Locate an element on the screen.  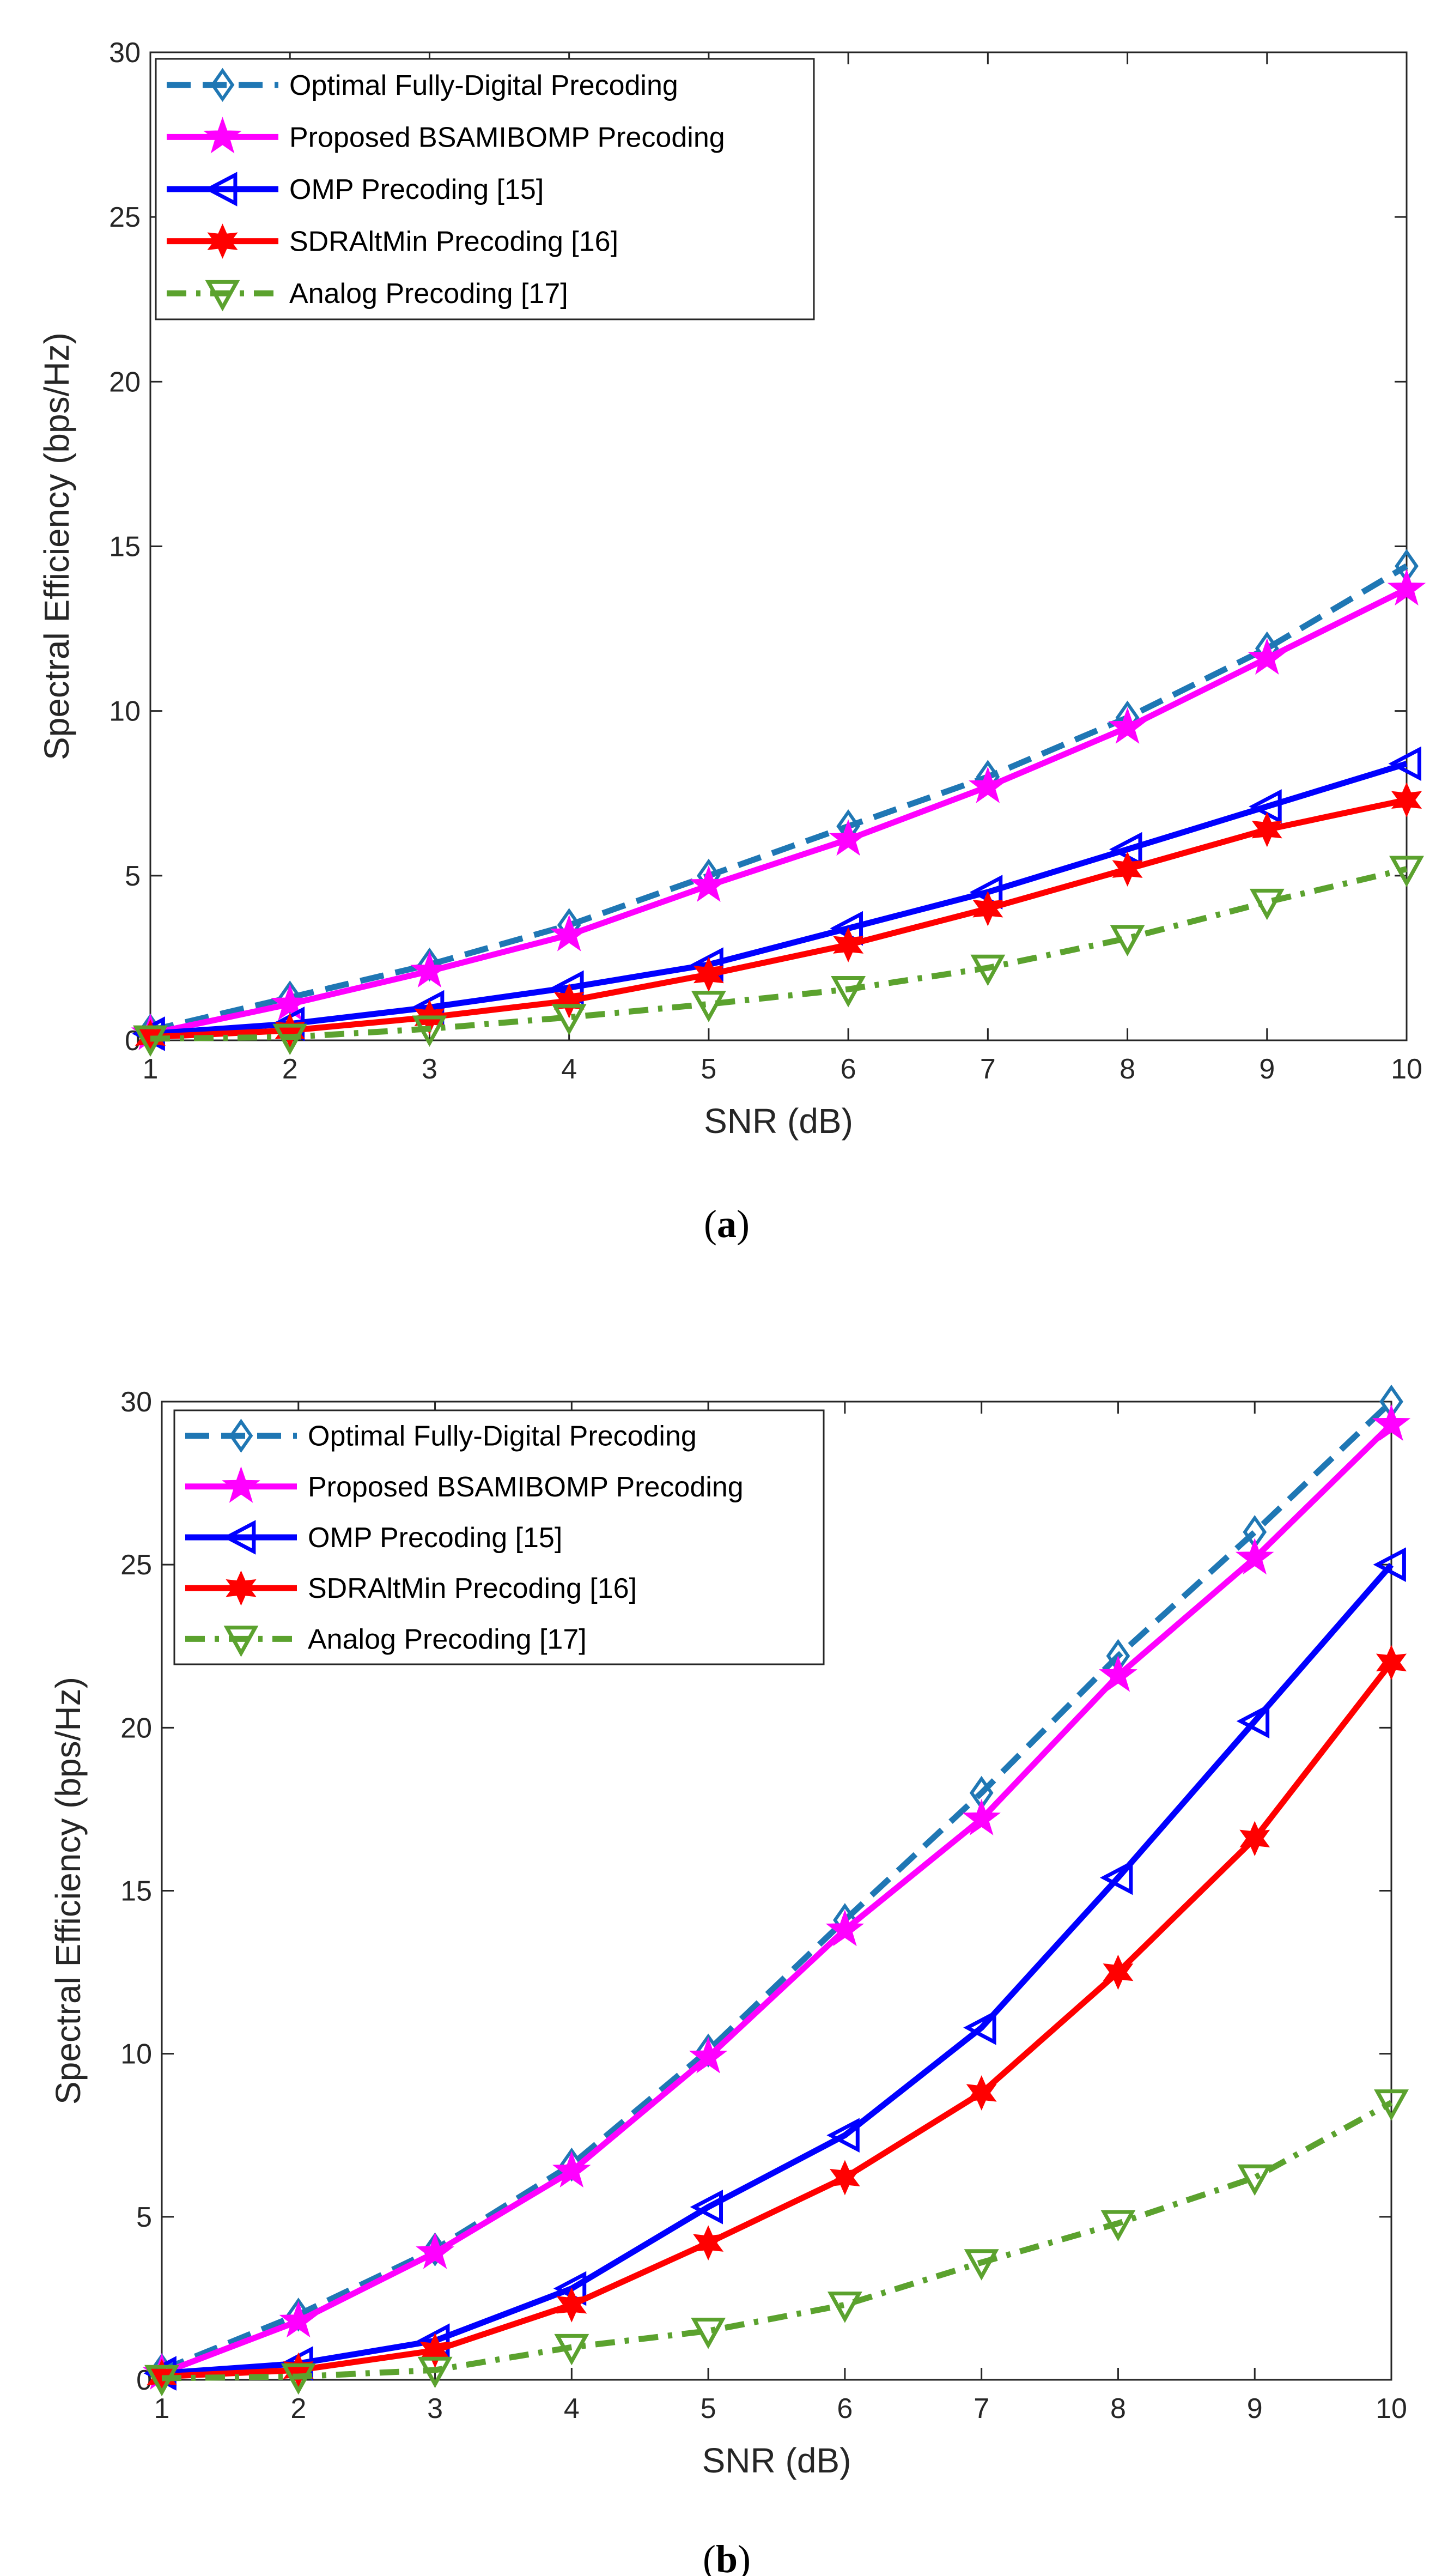
y-tick-label: 10 is located at coordinates (136, 2054).